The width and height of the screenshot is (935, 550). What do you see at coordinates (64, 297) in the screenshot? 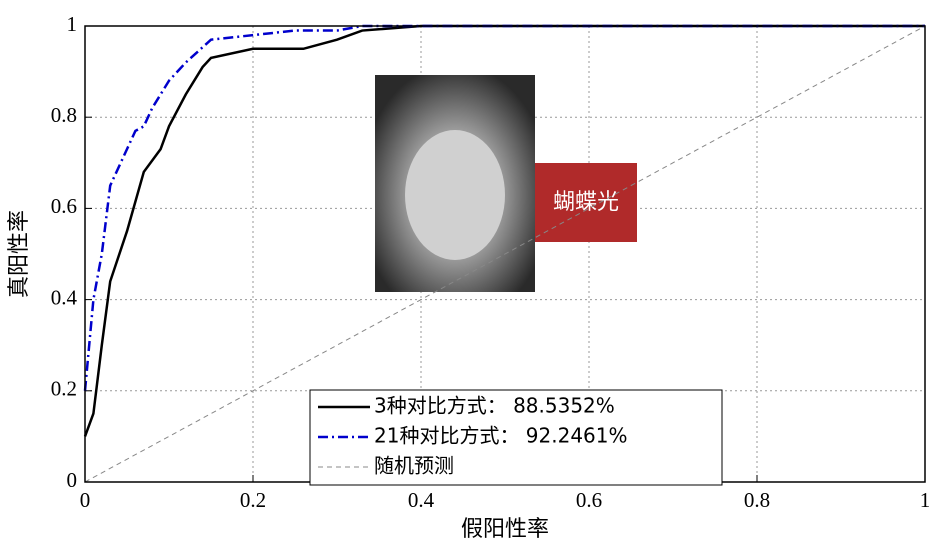
I see `y-tick-label: 0.4` at bounding box center [64, 297].